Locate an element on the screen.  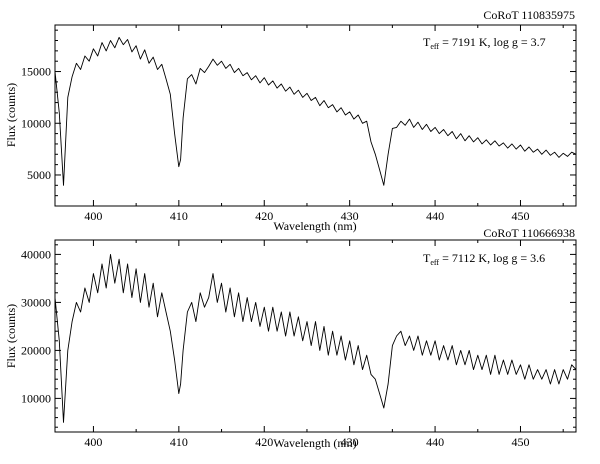
top-x-tick-label: 430 is located at coordinates (350, 216).